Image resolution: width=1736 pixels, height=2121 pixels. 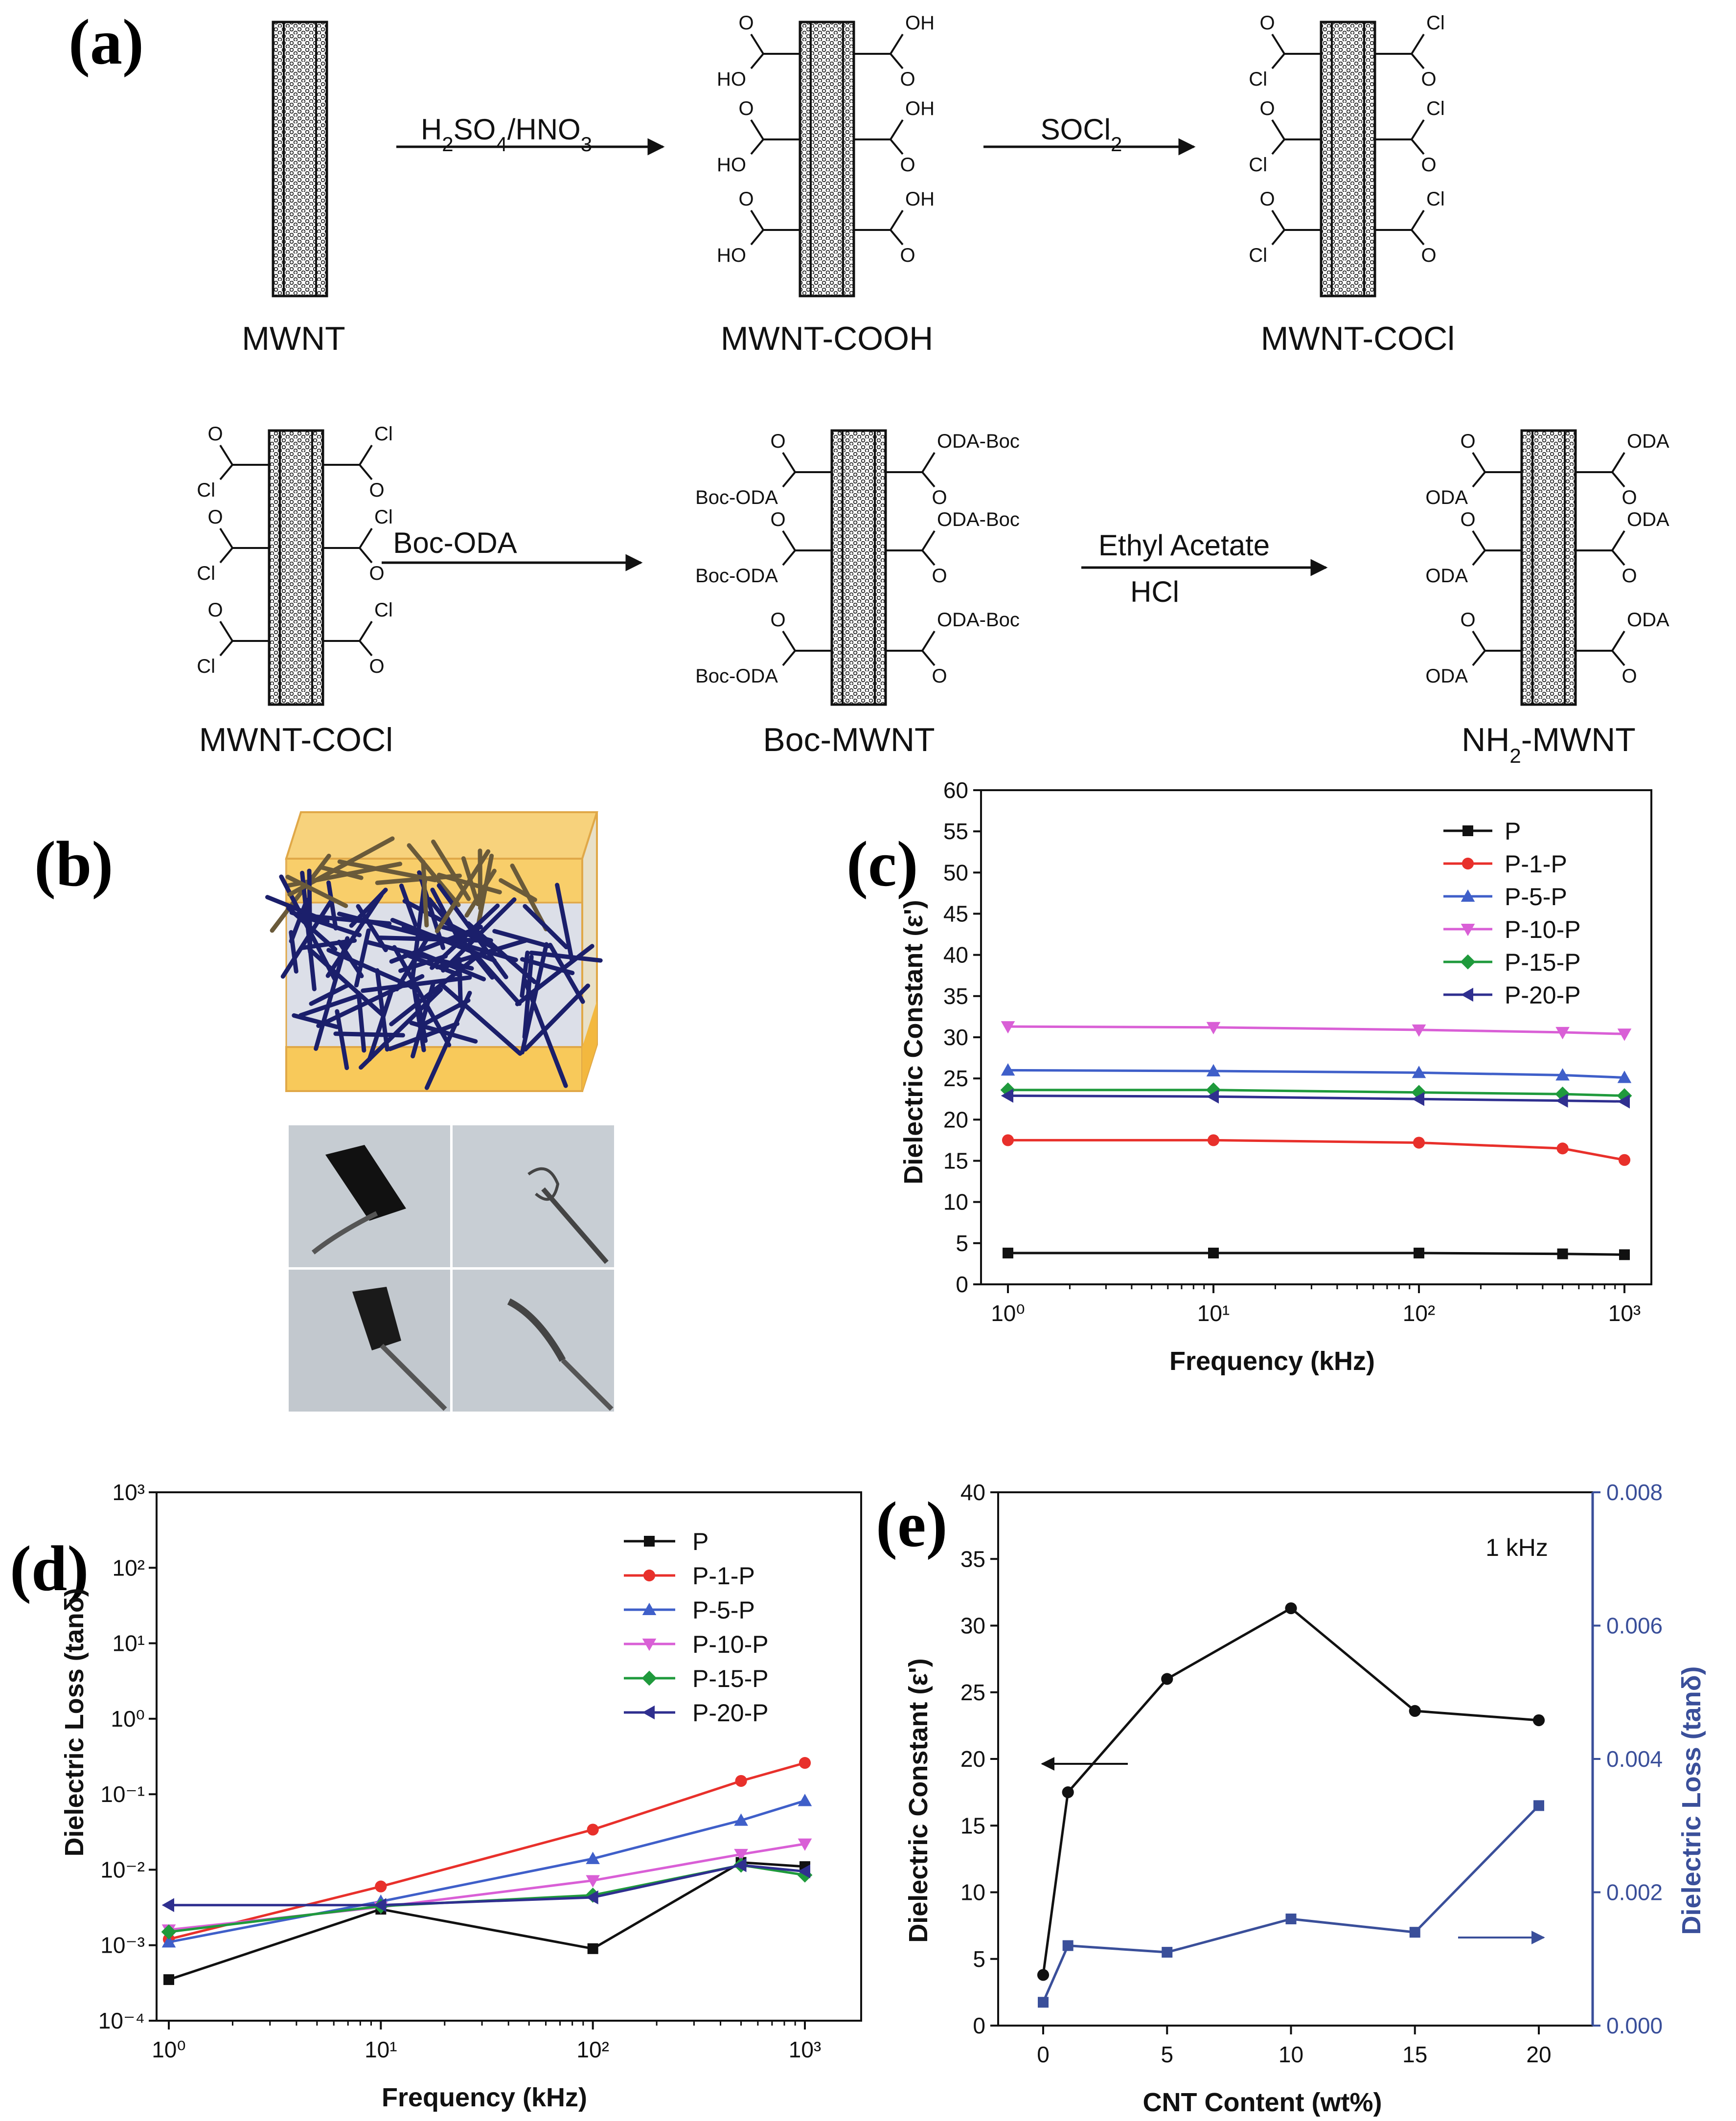 What do you see at coordinates (1536, 864) in the screenshot?
I see `chart-c-legend-label: P-1-P` at bounding box center [1536, 864].